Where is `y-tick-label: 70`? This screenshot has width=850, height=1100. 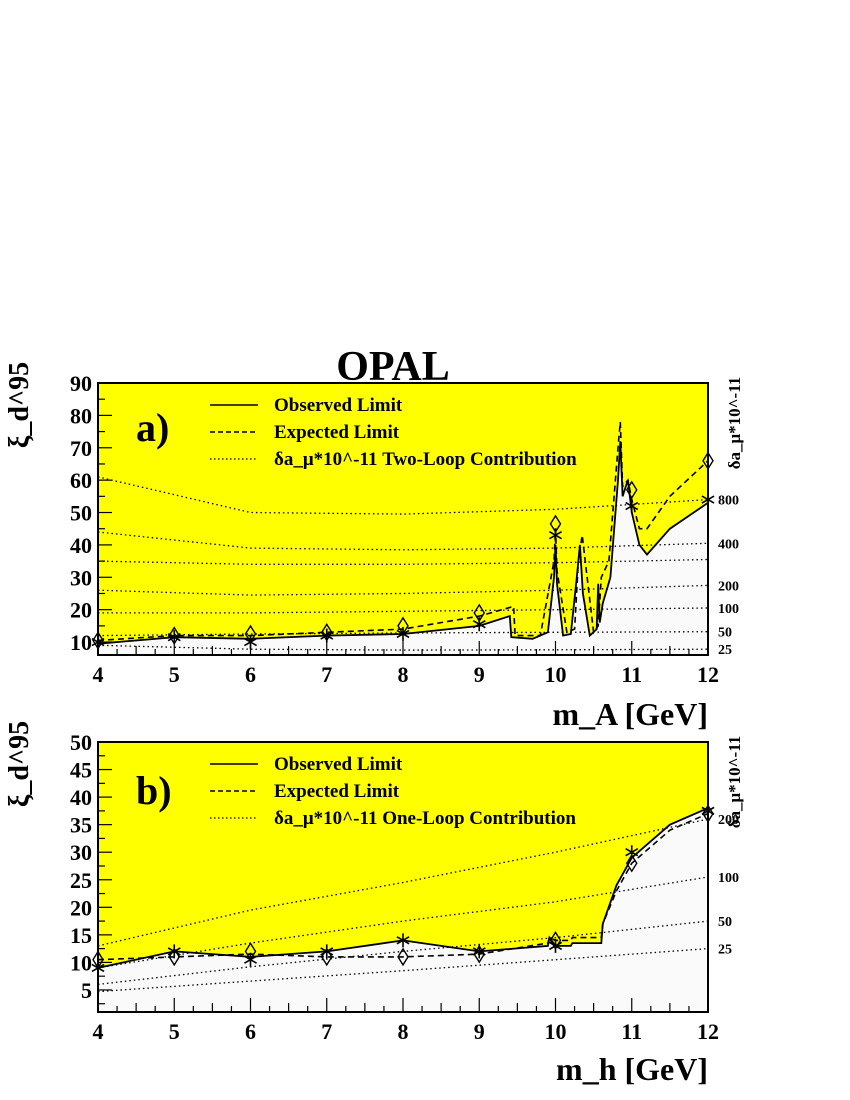 y-tick-label: 70 is located at coordinates (81, 448).